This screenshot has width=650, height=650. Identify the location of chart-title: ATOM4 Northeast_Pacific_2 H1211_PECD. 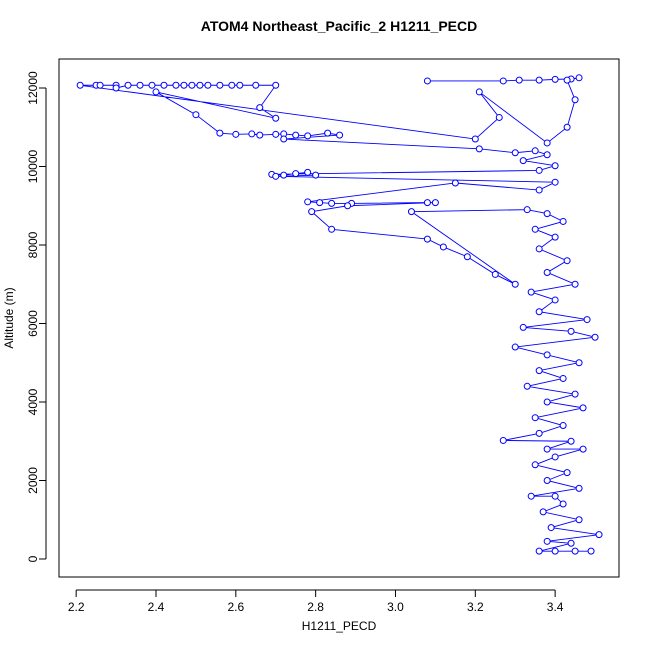
(339, 26).